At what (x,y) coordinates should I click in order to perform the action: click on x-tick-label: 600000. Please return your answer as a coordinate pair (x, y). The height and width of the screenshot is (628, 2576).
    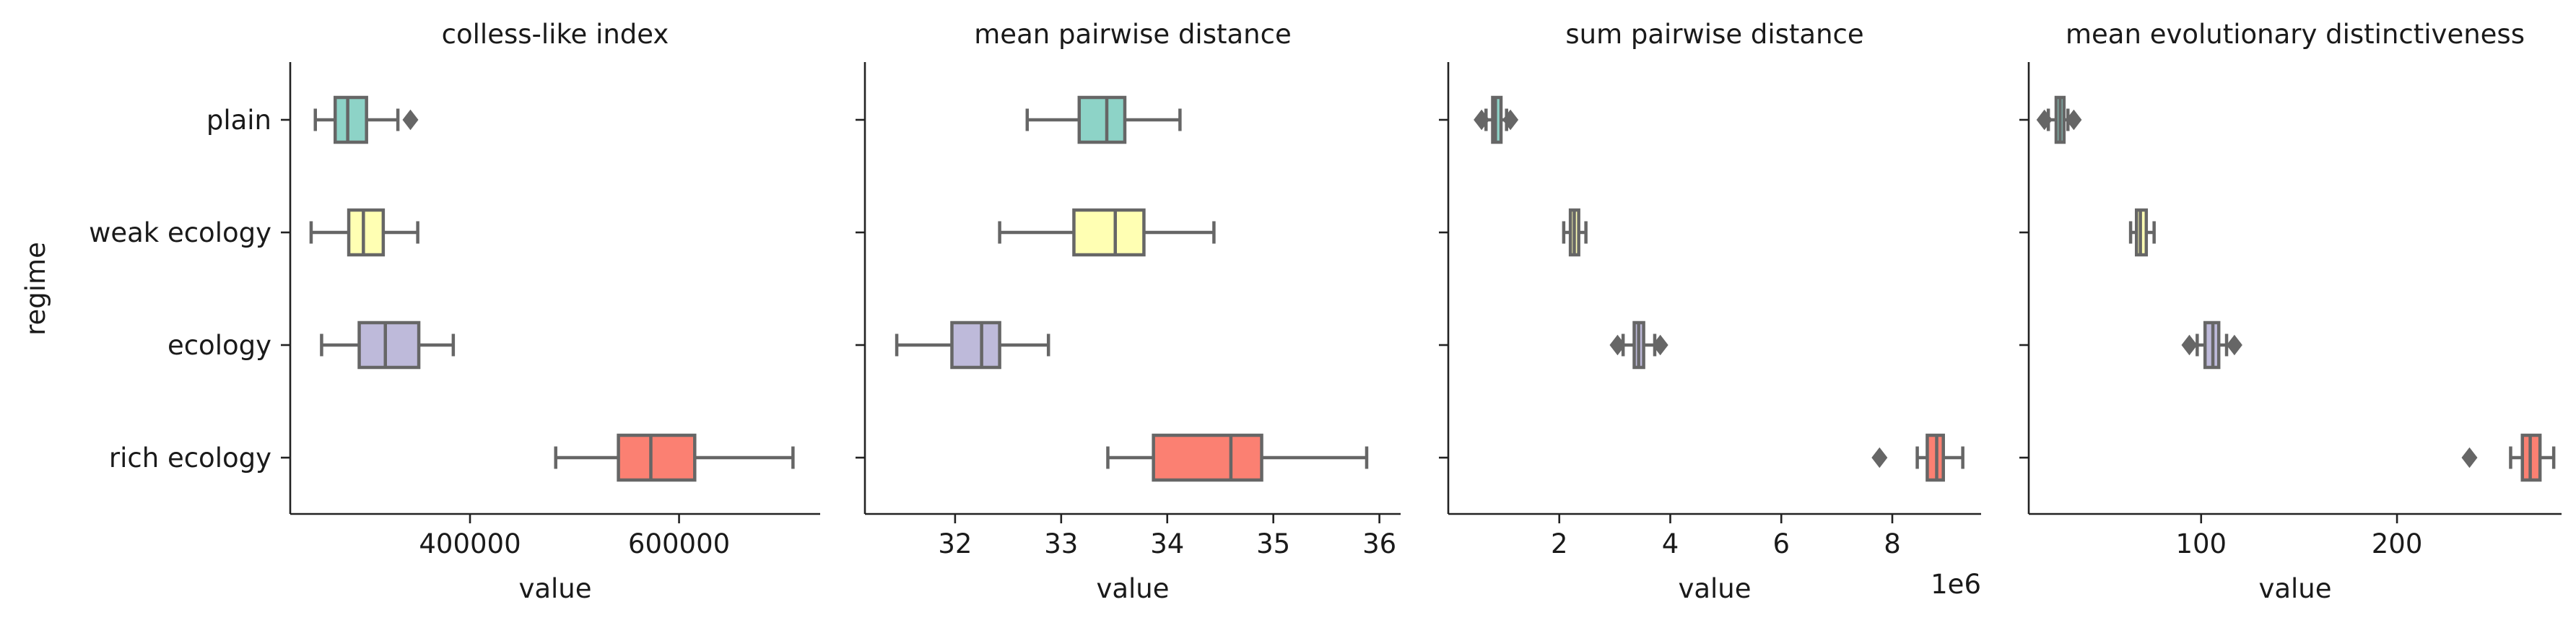
    Looking at the image, I should click on (679, 543).